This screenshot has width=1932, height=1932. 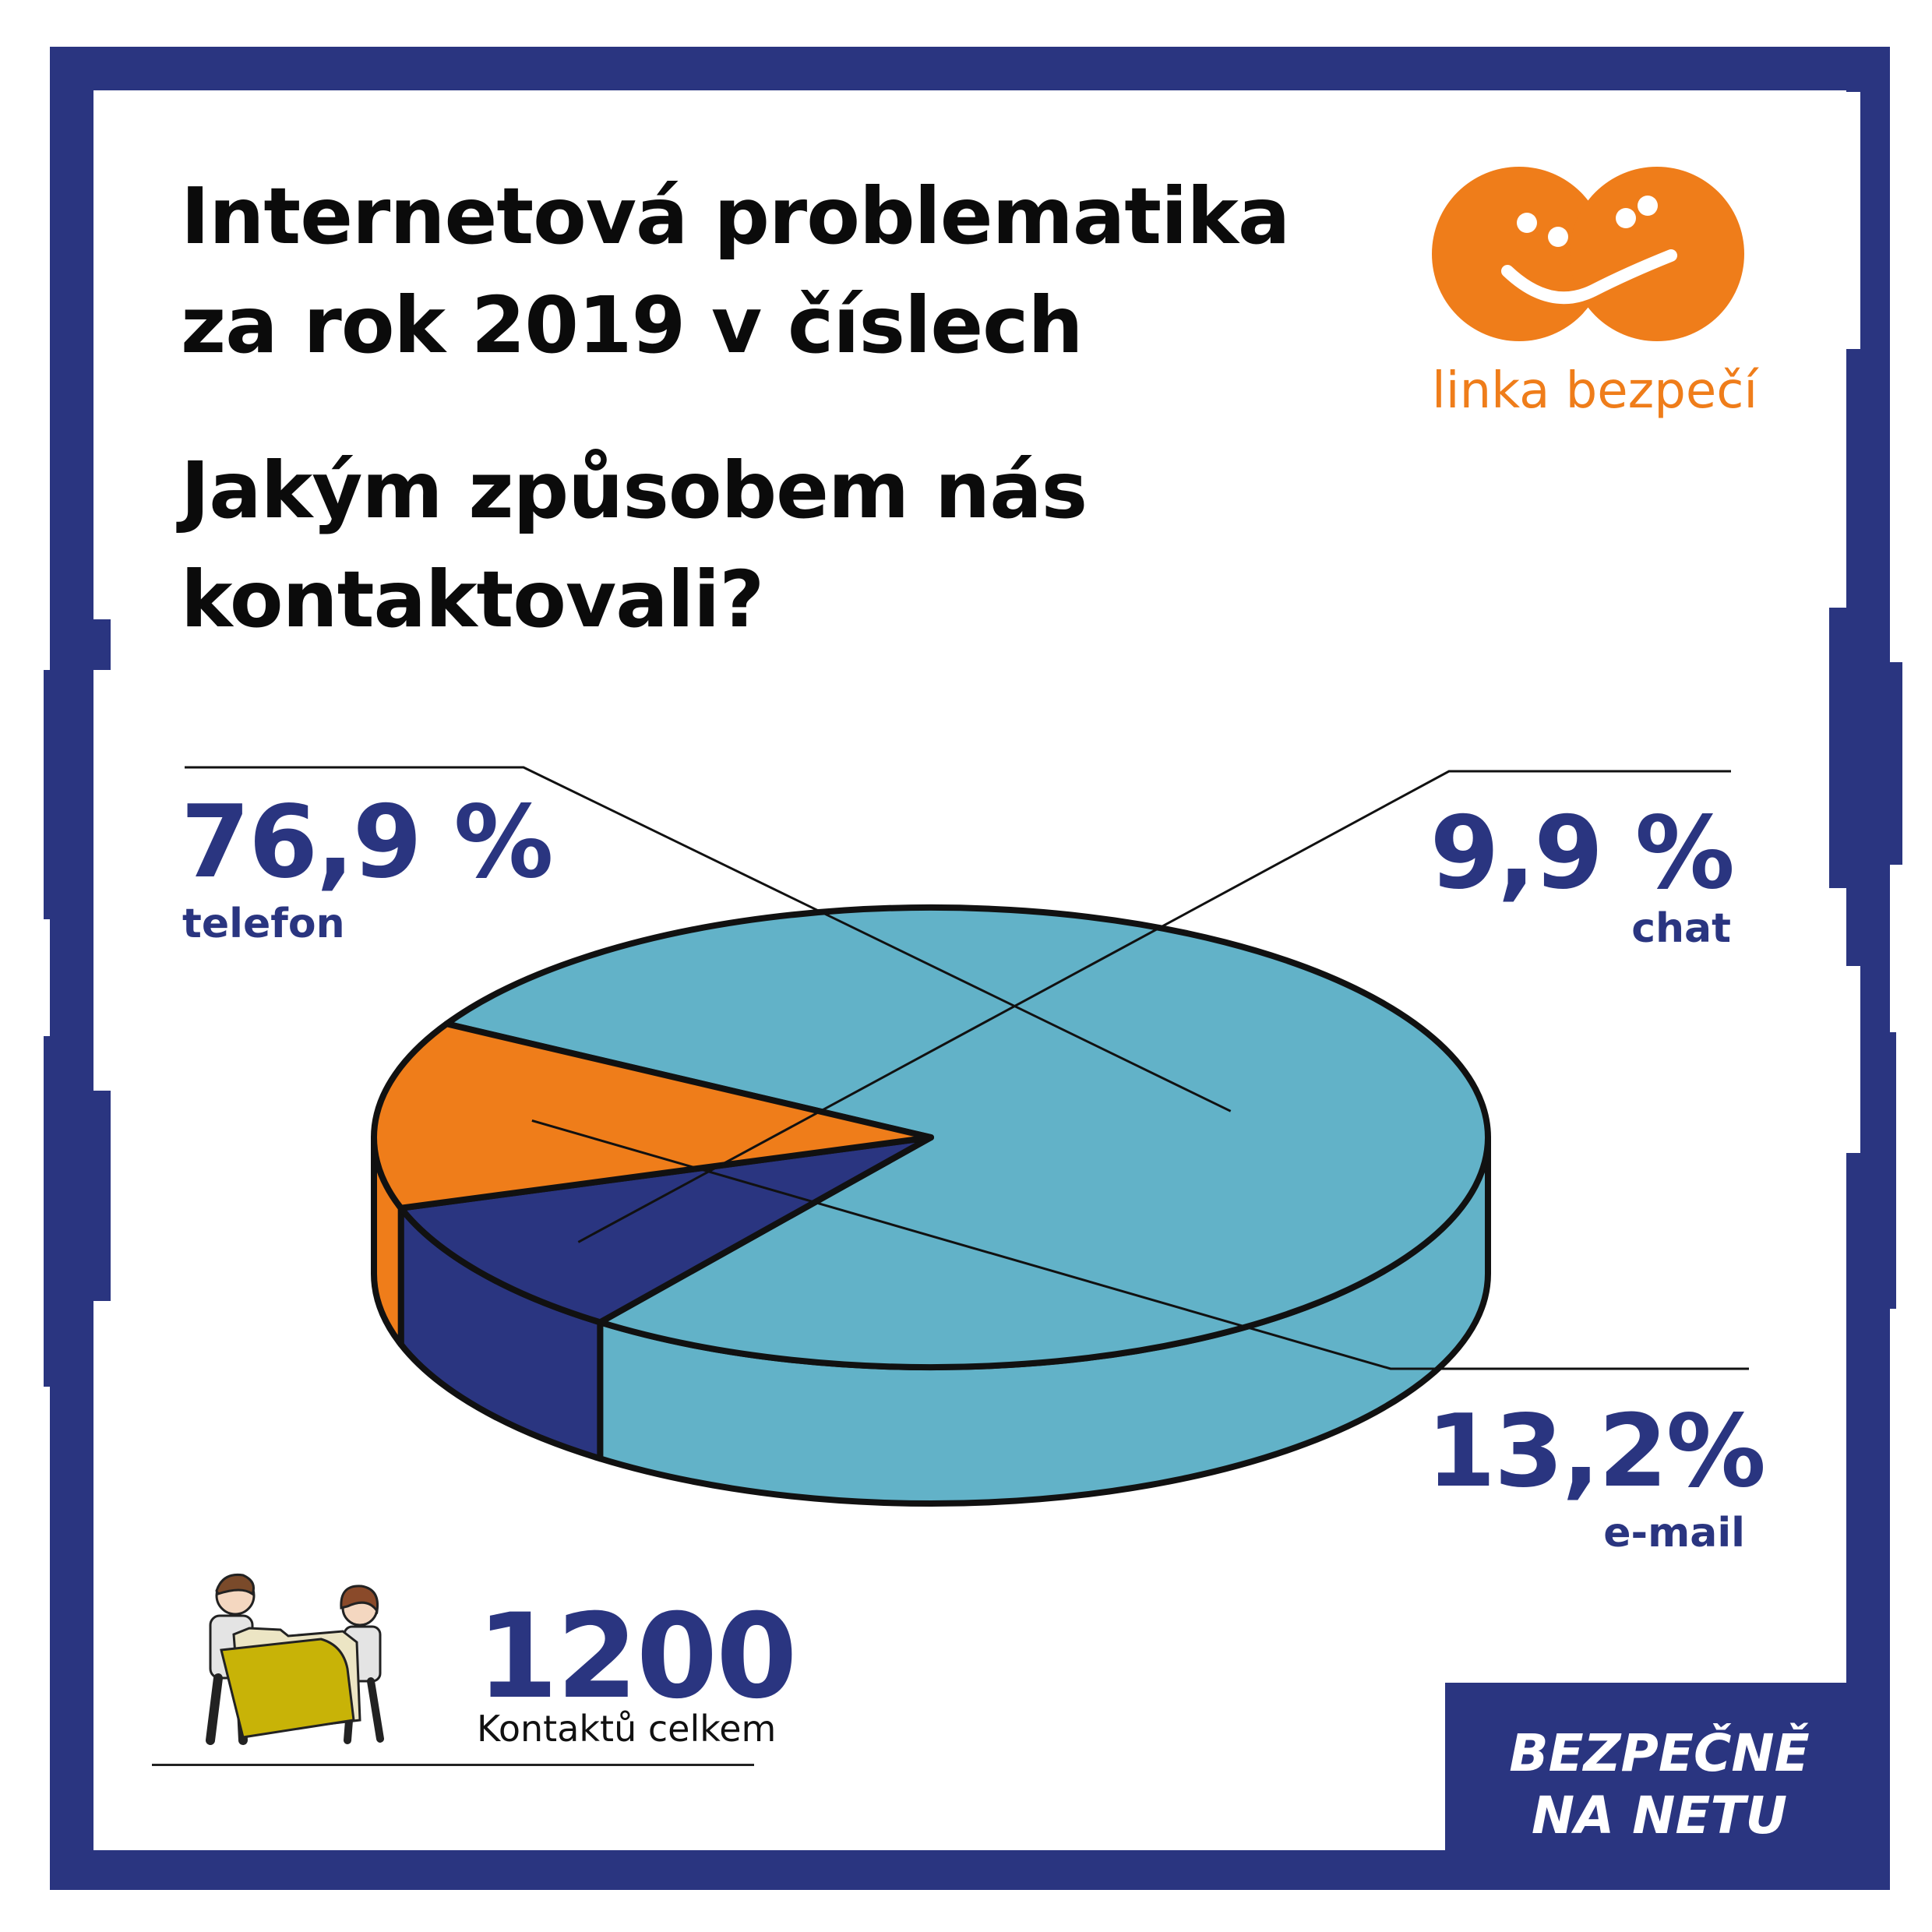 I want to click on email-category-label: e-mail, so click(x=1674, y=1533).